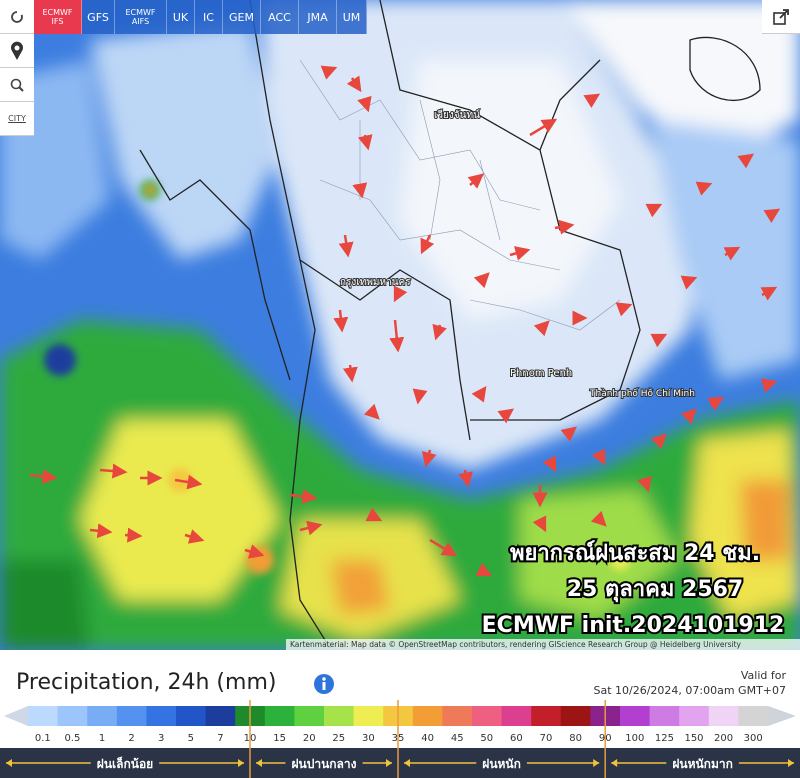  What do you see at coordinates (723, 738) in the screenshot?
I see `scale-label: 200` at bounding box center [723, 738].